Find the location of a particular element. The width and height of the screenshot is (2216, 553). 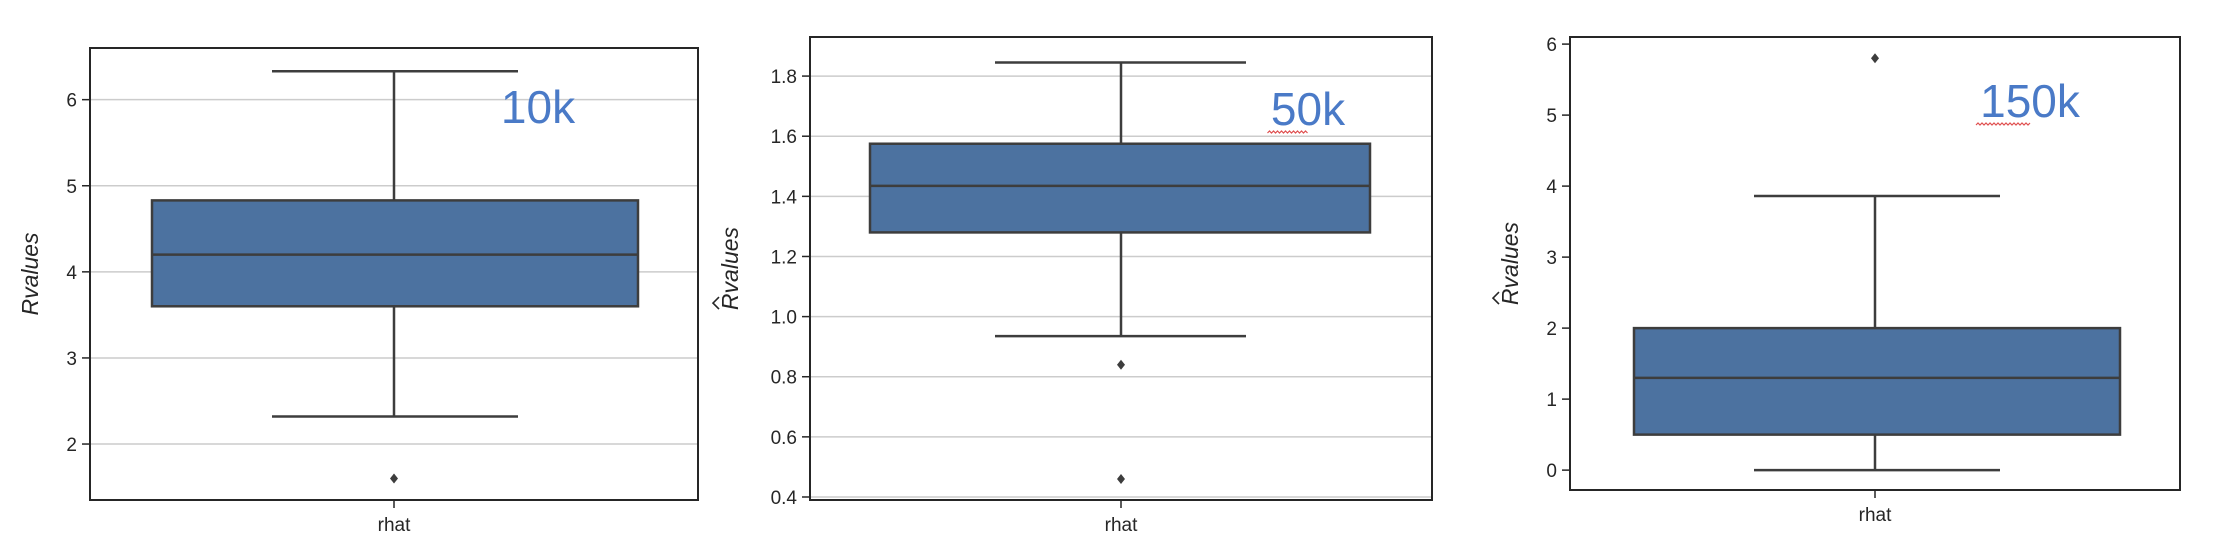

y-tick-label: 1.2 is located at coordinates (784, 257).